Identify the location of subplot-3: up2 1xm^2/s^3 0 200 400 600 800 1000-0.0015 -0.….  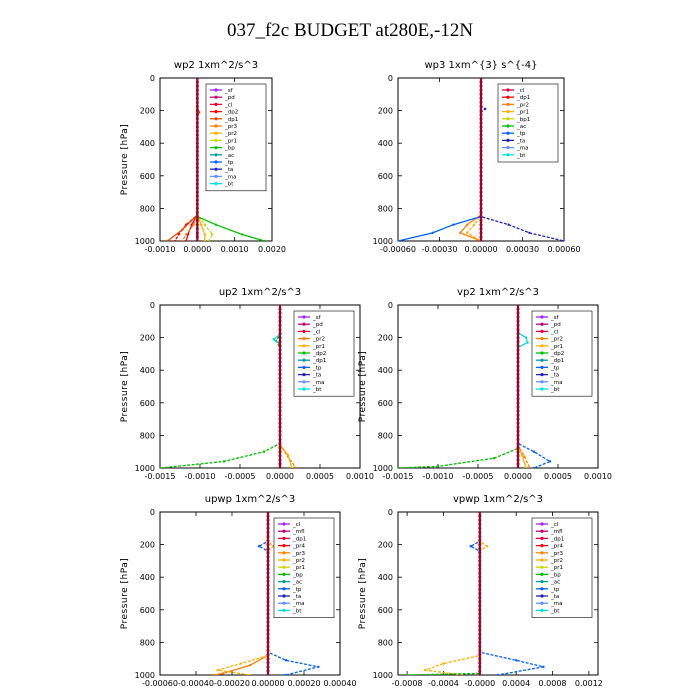
(247, 384).